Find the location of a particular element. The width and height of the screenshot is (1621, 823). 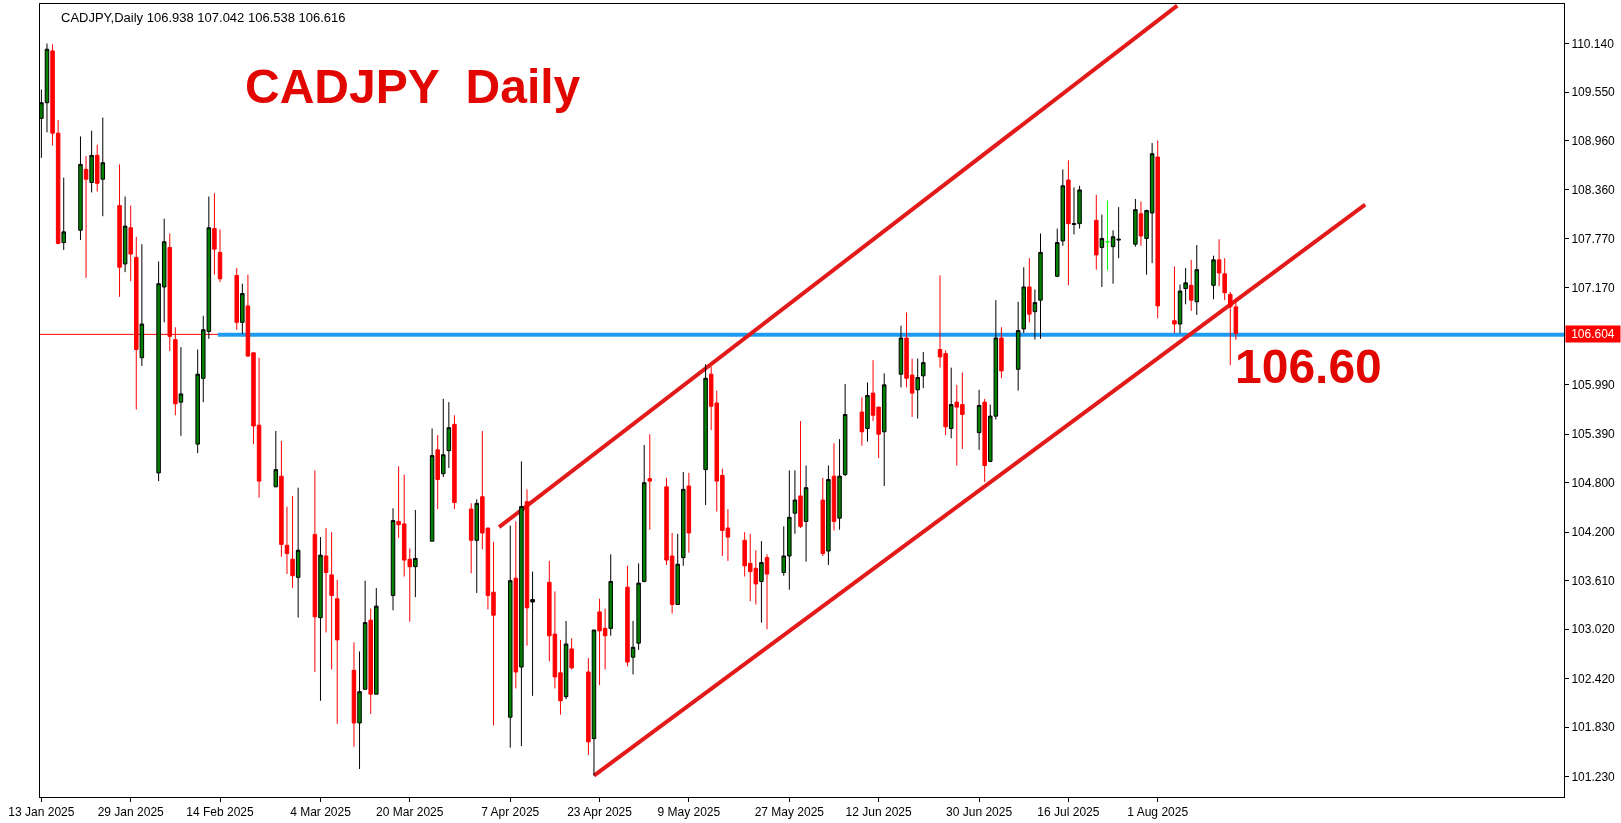

y-tick-label: 101.830 is located at coordinates (1593, 727).